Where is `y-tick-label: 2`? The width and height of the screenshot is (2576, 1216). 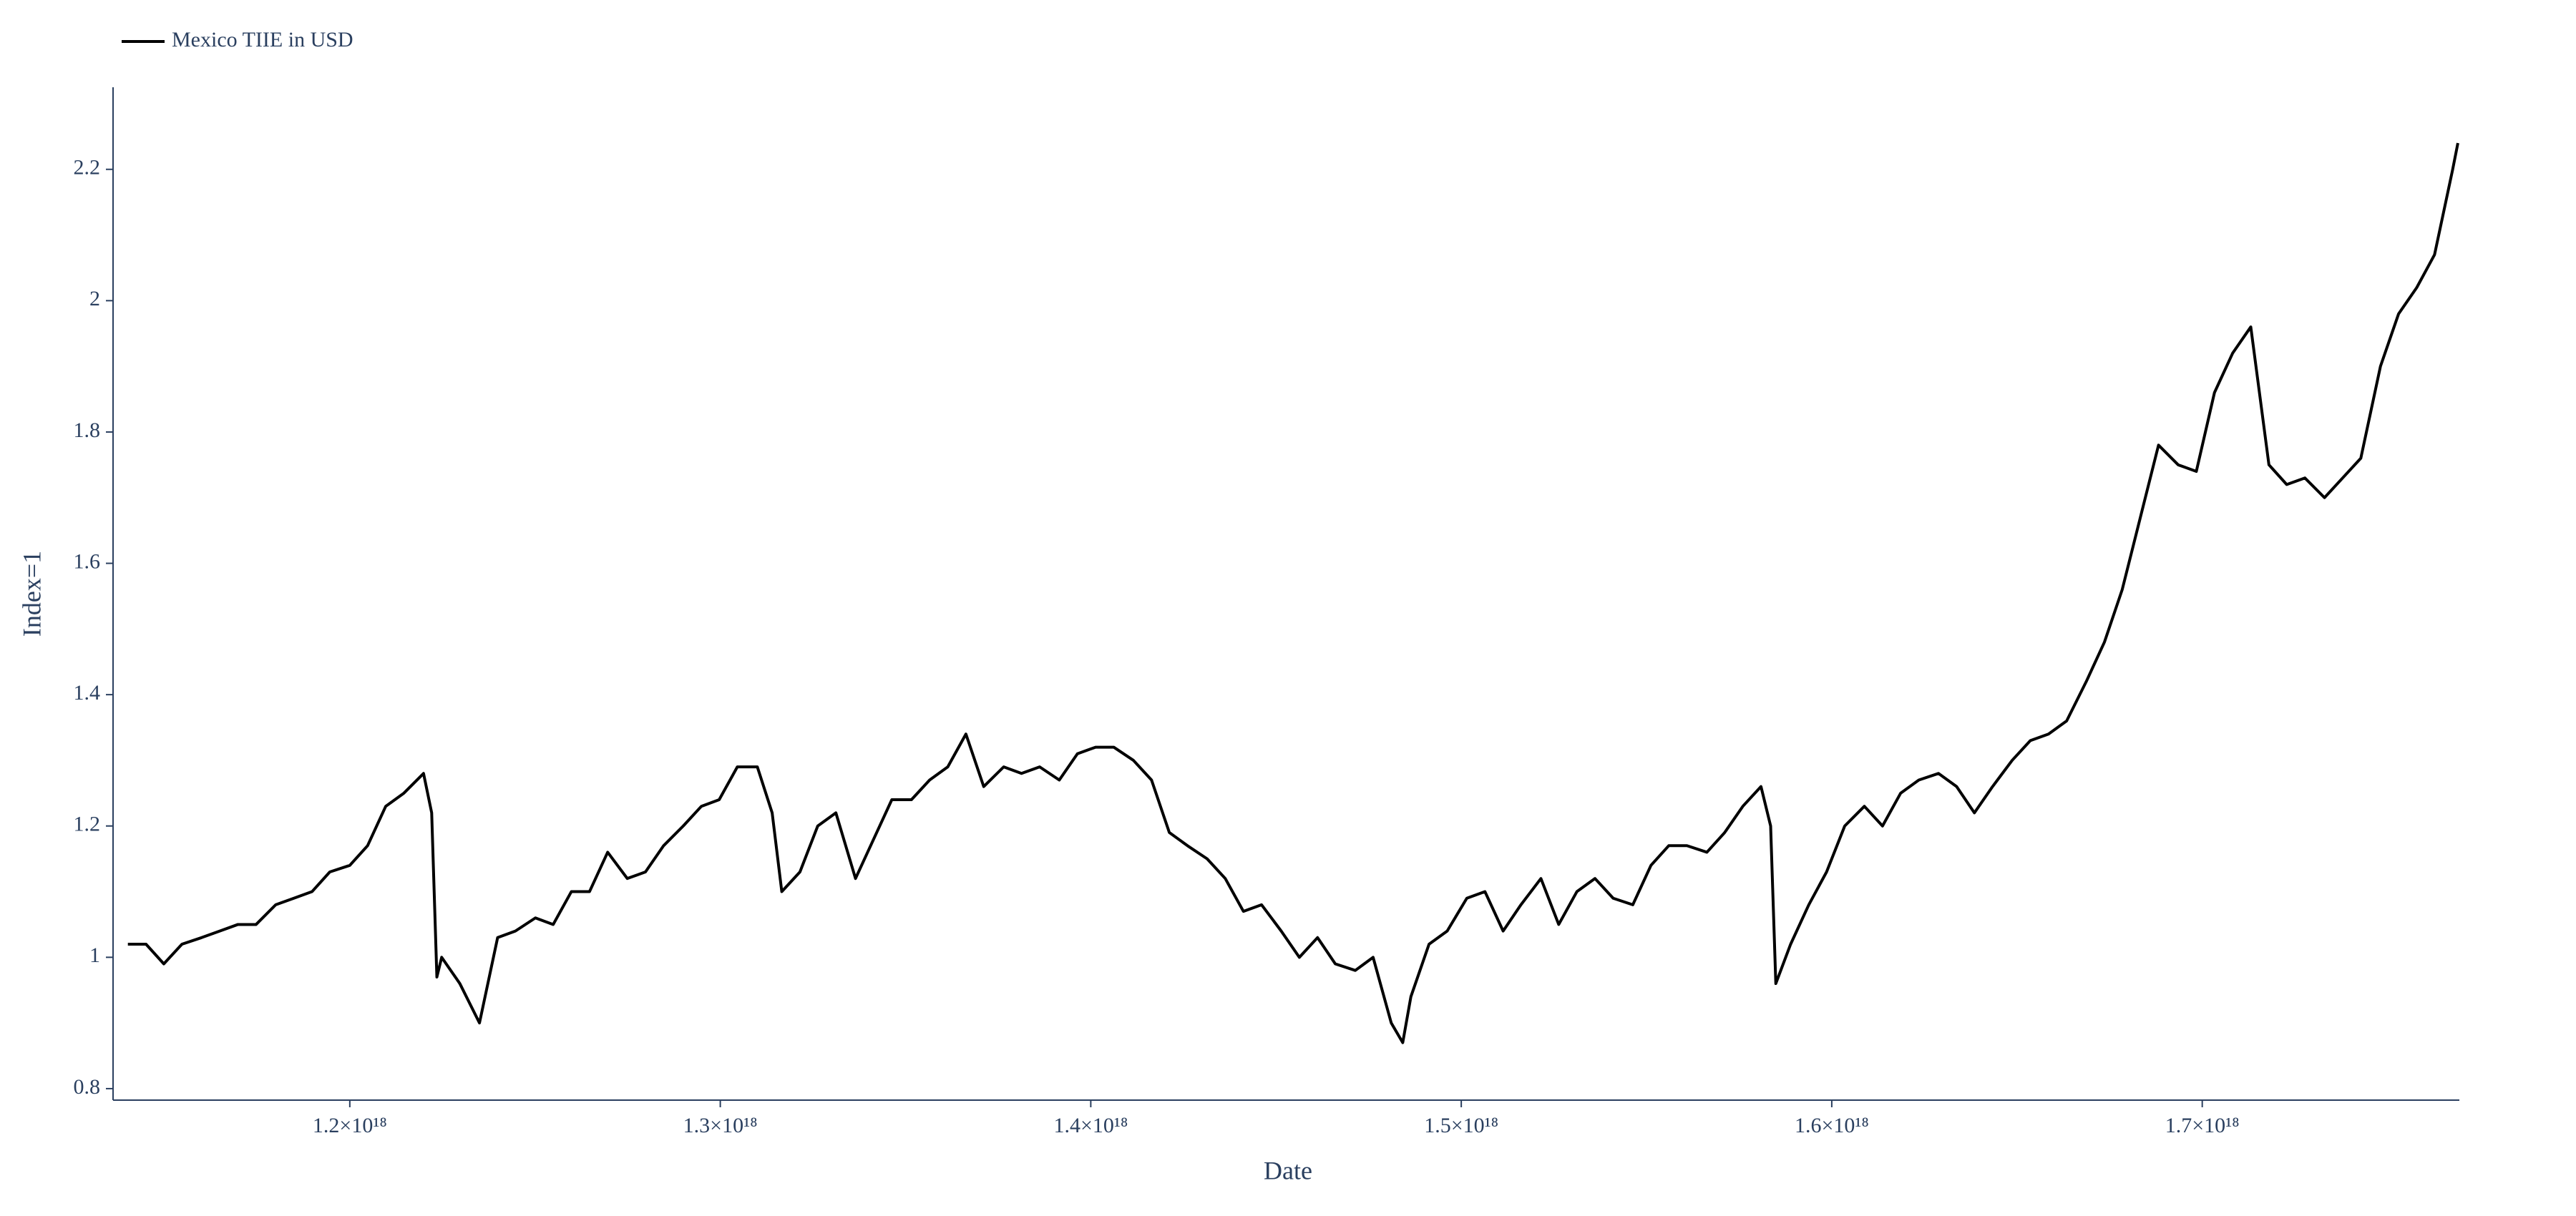 y-tick-label: 2 is located at coordinates (94, 299).